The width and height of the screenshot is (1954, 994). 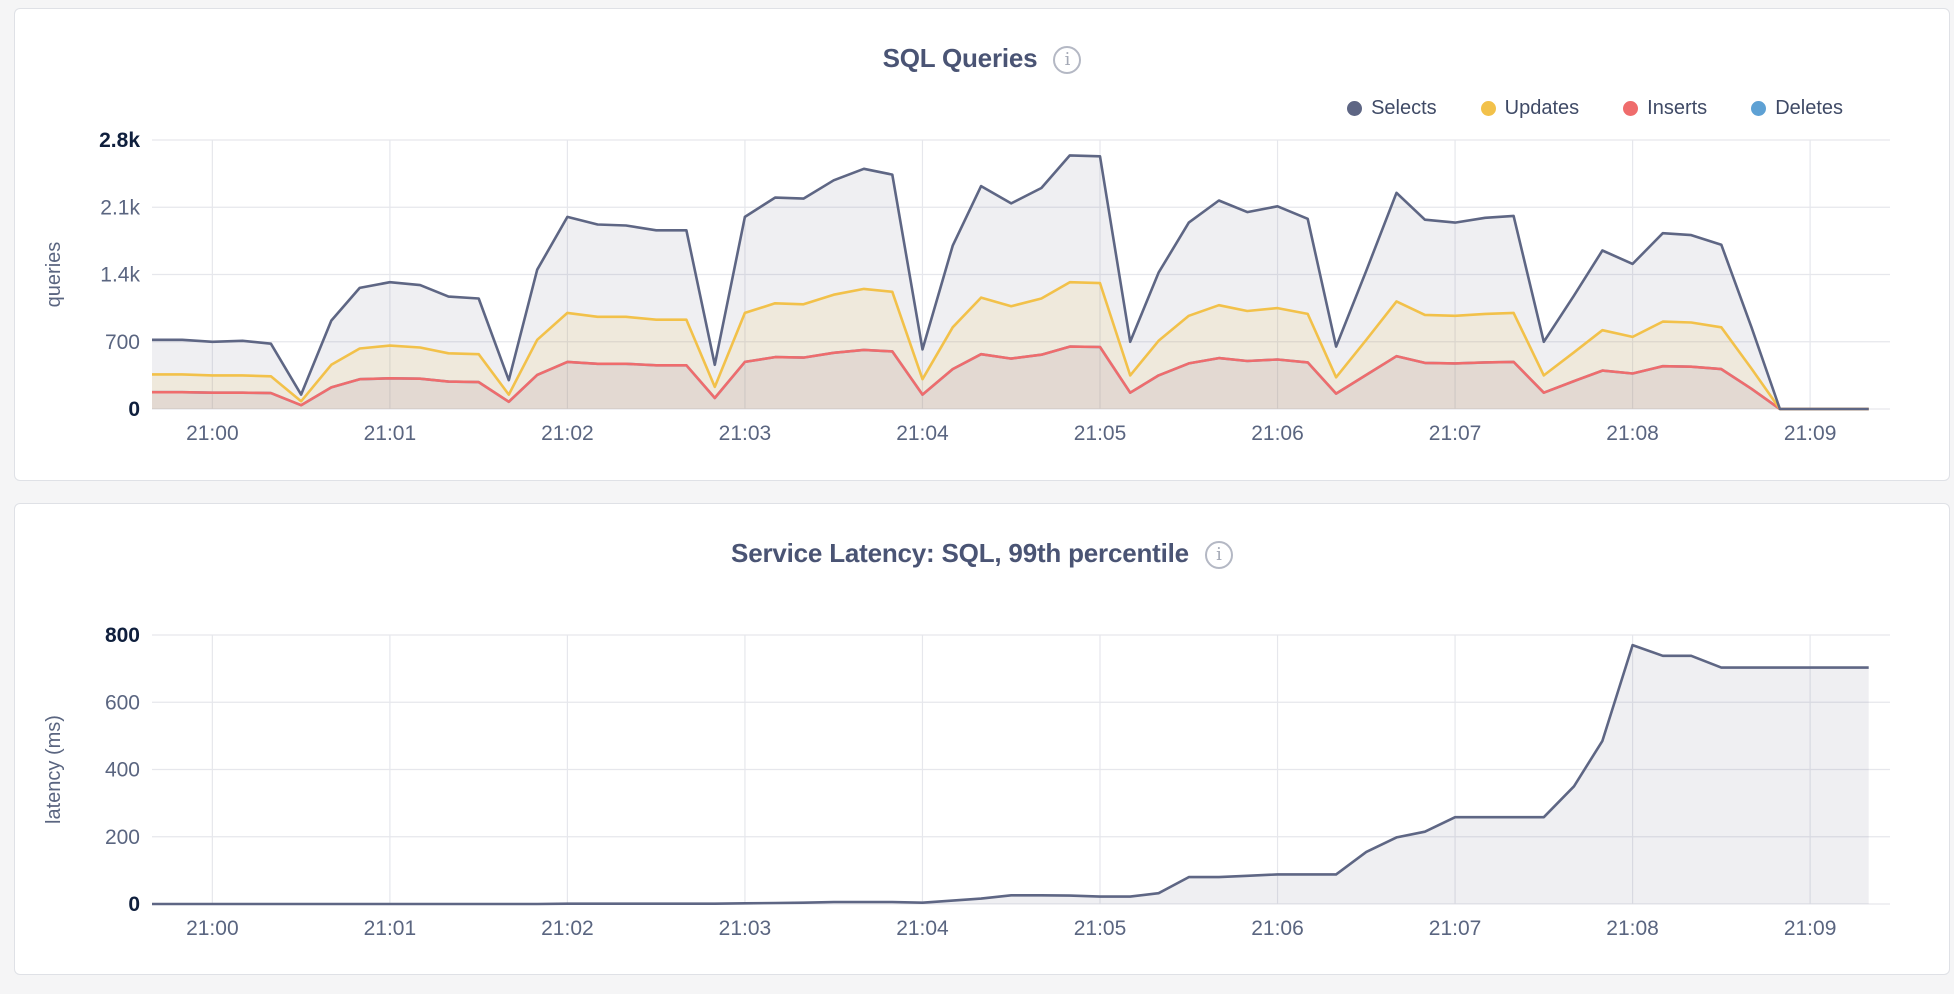 I want to click on series-line-updates, so click(x=1010, y=345).